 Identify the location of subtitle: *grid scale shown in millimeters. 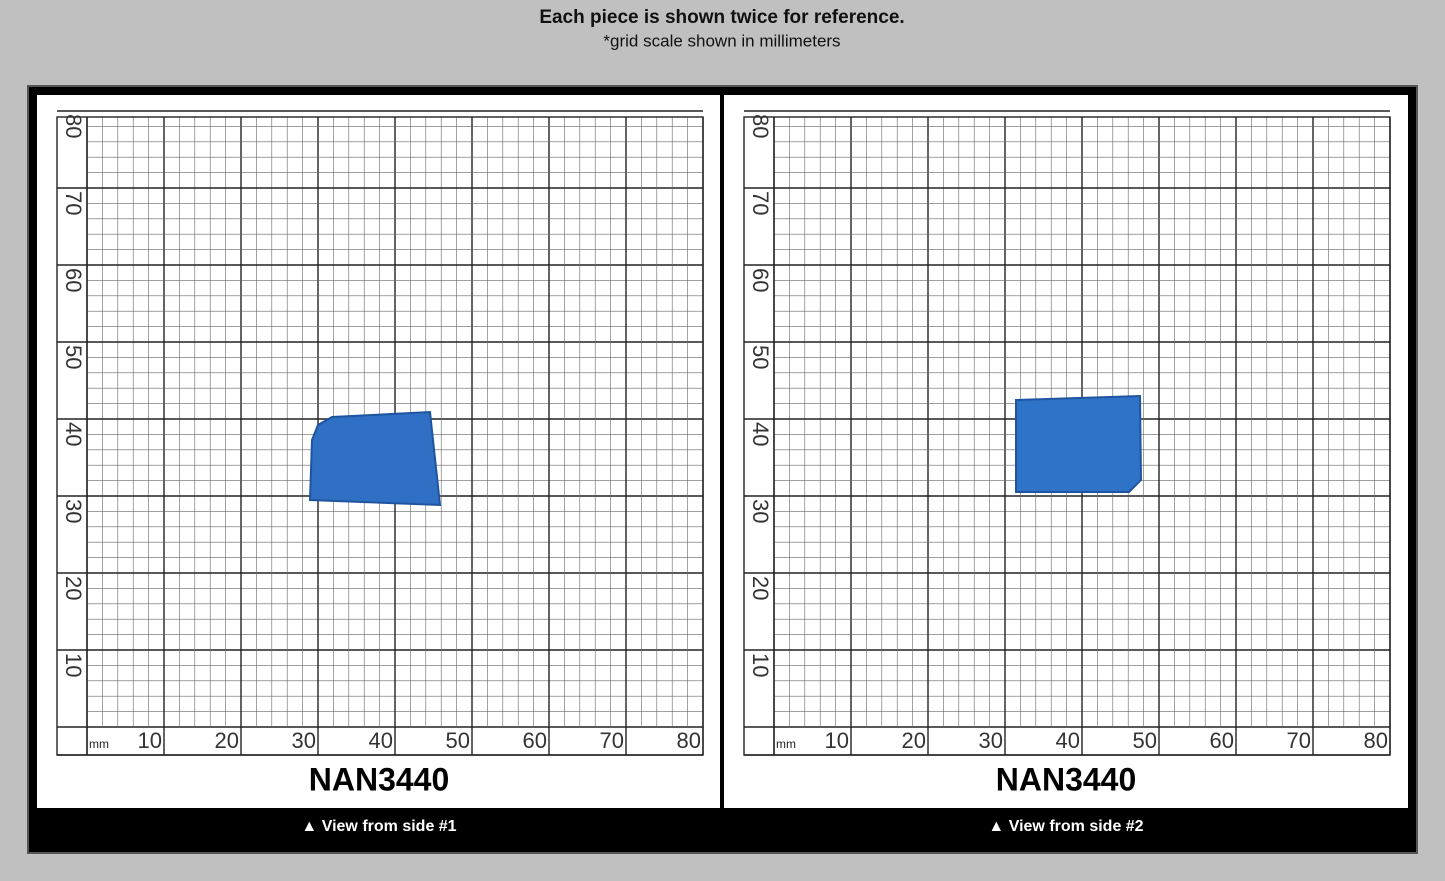
(721, 40).